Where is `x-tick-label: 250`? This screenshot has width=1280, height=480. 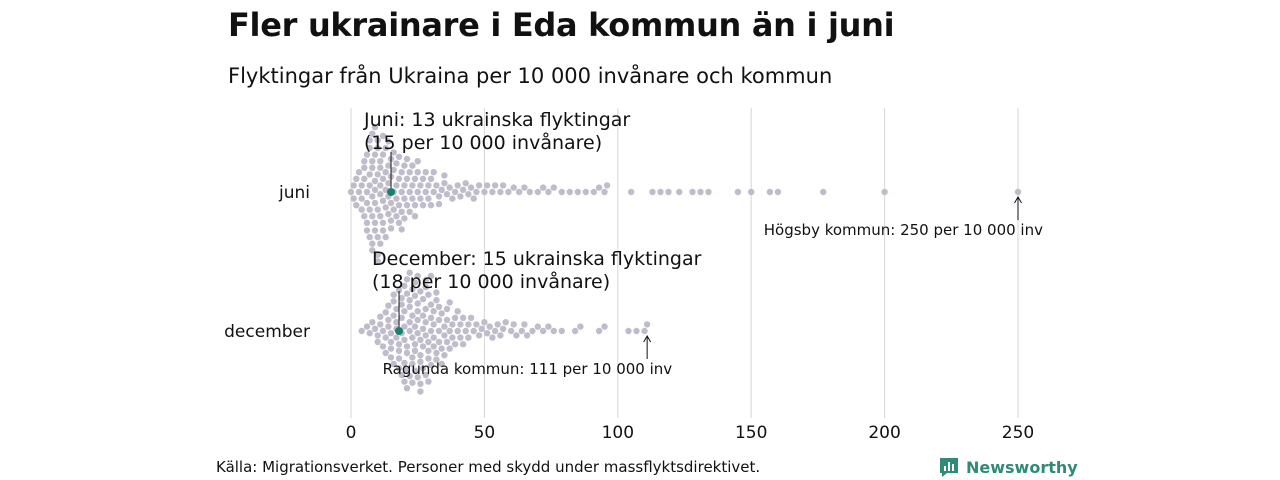 x-tick-label: 250 is located at coordinates (1018, 433).